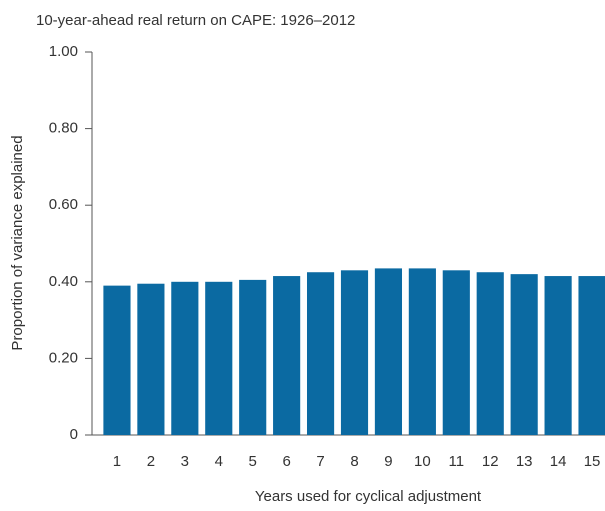 This screenshot has height=511, width=605. I want to click on x-axis-title: Years used for cyclical adjustment, so click(368, 496).